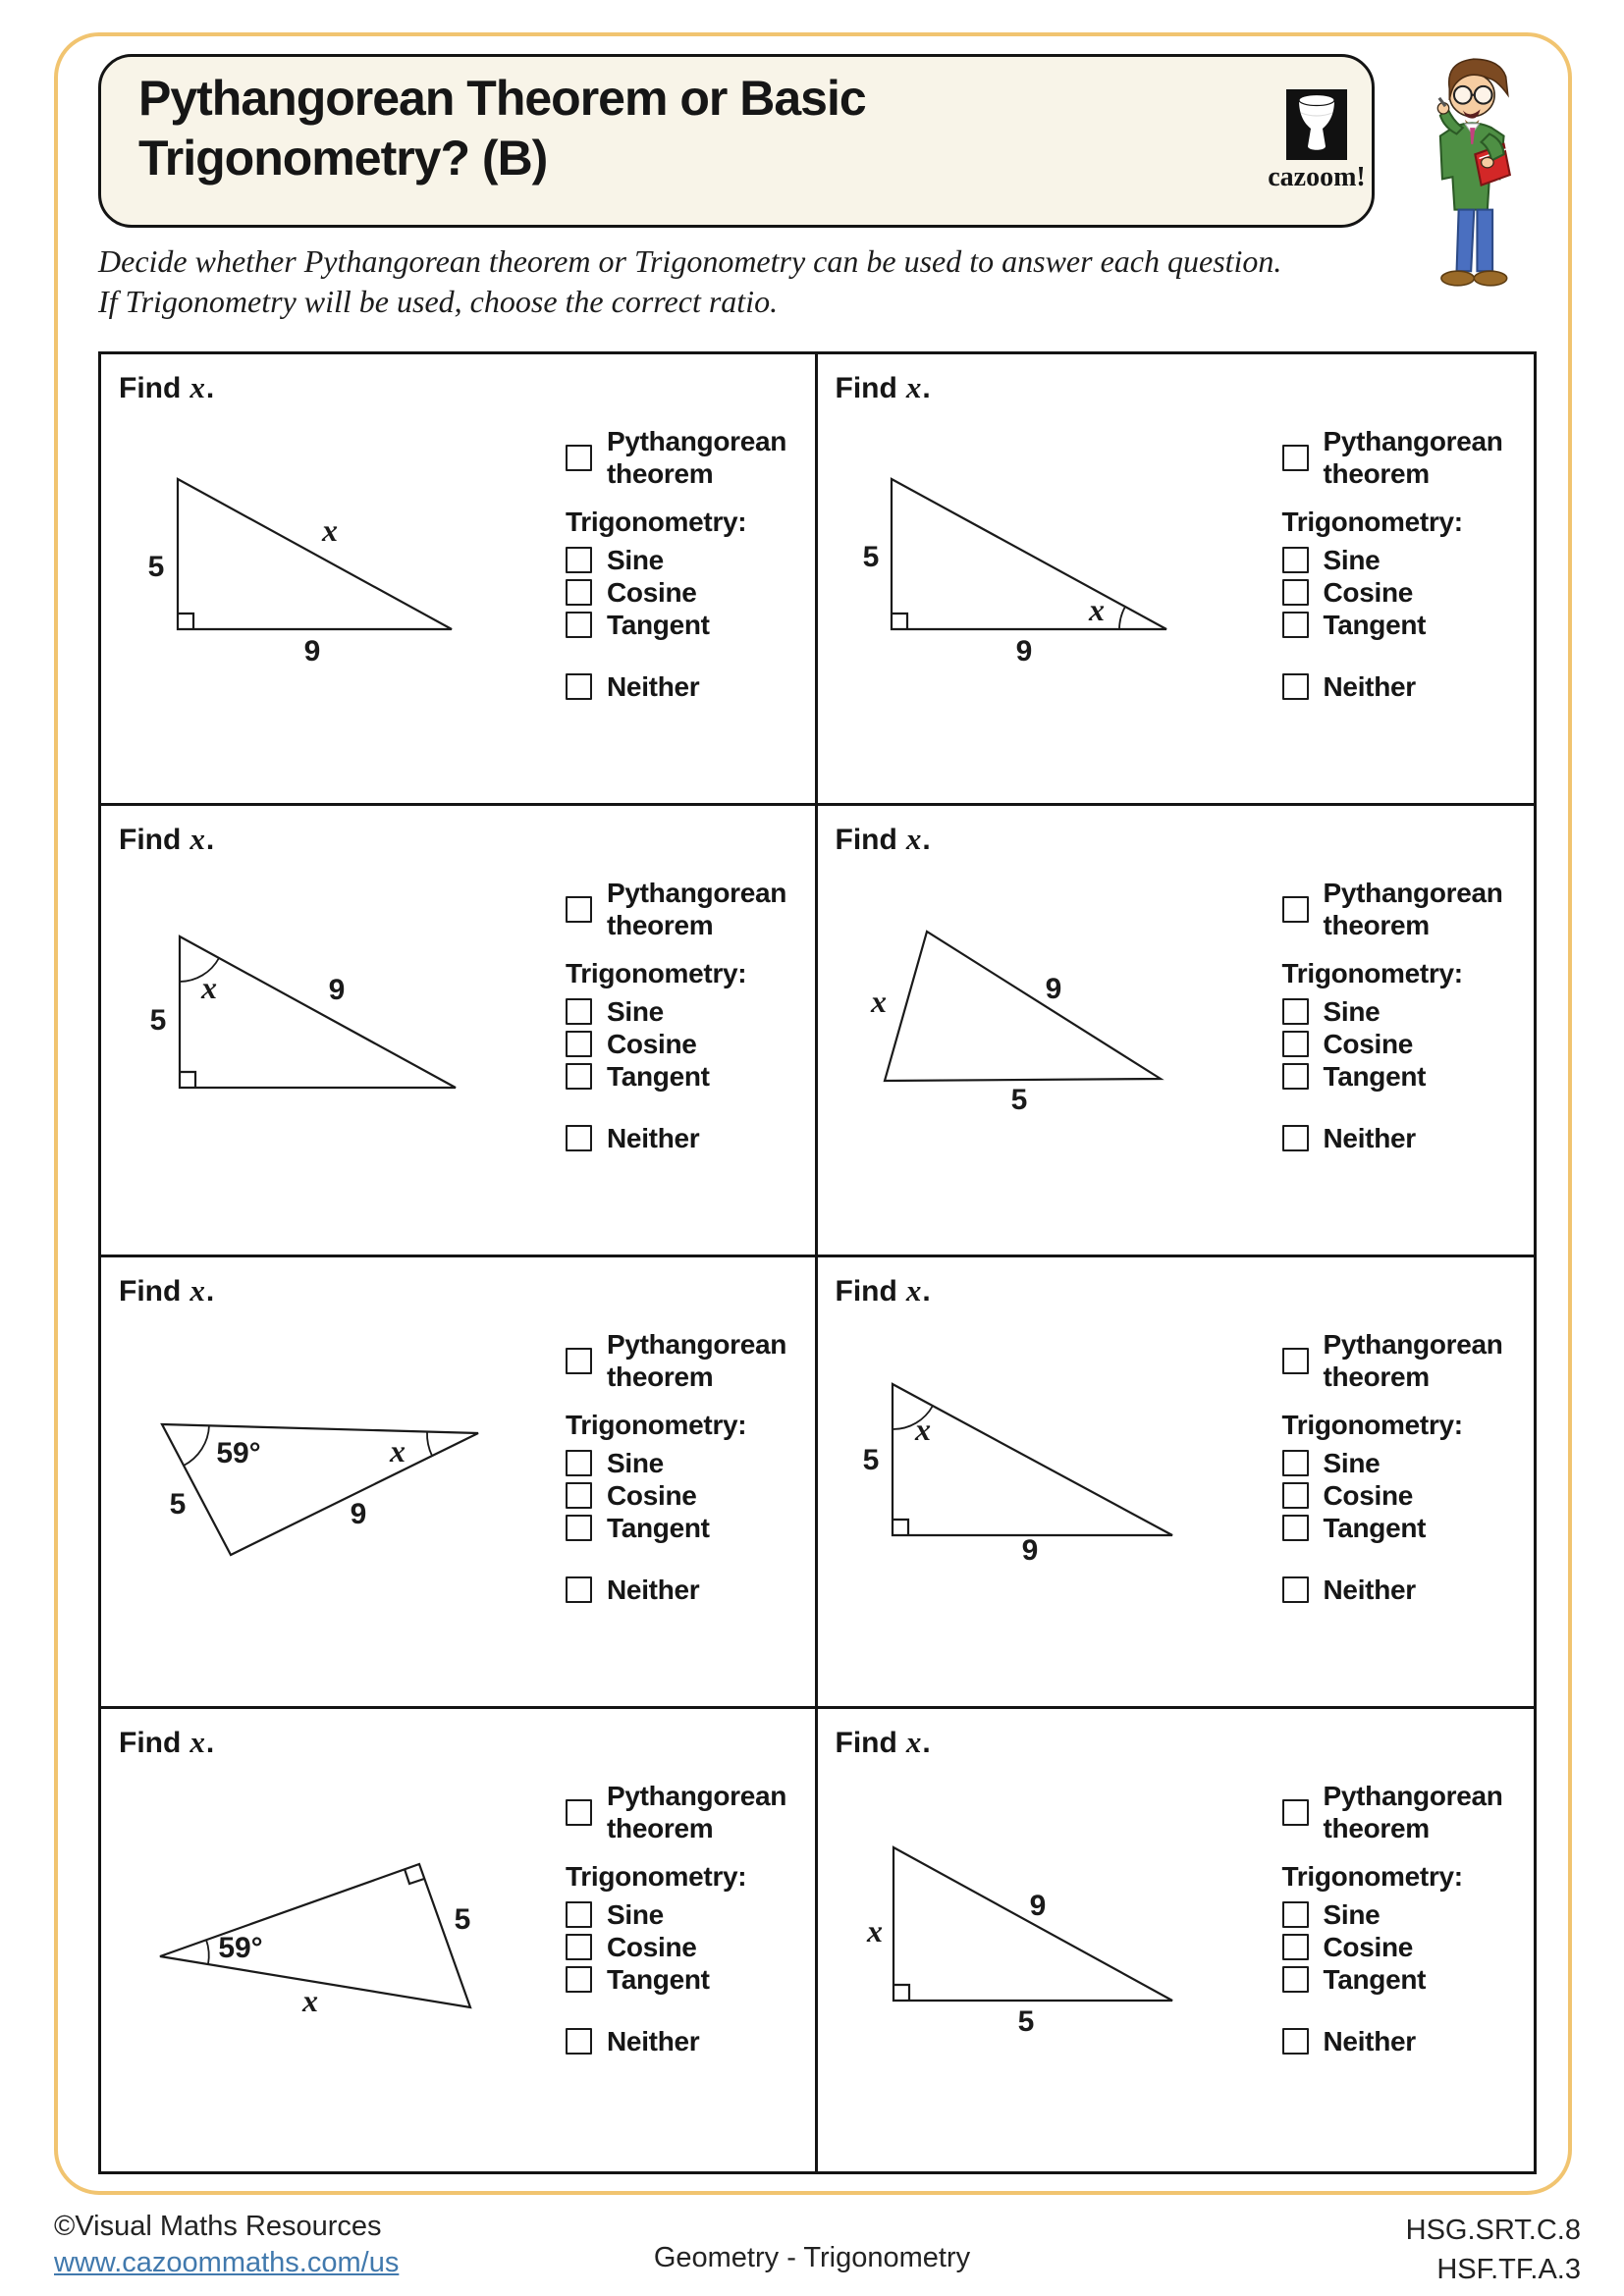 This screenshot has width=1624, height=2296. Describe the element at coordinates (1483, 94) in the screenshot. I see `glasses-right-lens` at that location.